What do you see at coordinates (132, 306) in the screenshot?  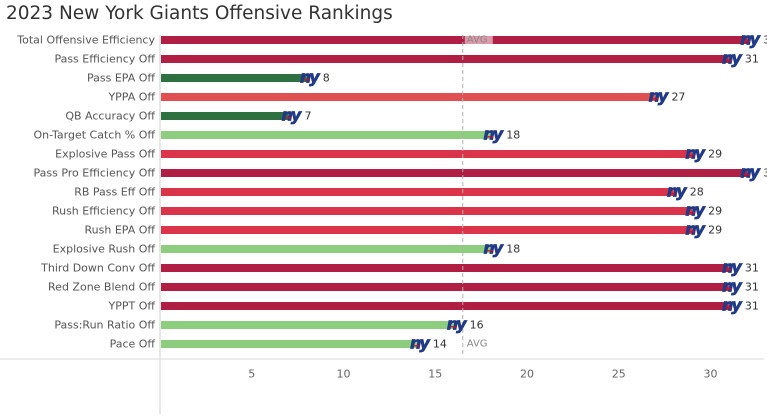 I see `row-label: YPPT Off` at bounding box center [132, 306].